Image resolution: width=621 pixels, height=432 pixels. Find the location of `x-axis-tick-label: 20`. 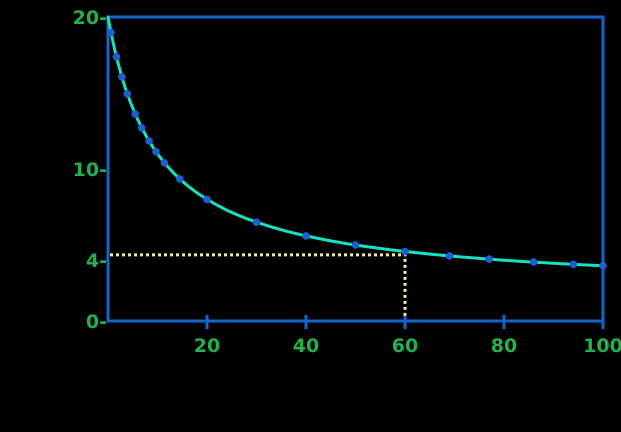

x-axis-tick-label: 20 is located at coordinates (207, 346).